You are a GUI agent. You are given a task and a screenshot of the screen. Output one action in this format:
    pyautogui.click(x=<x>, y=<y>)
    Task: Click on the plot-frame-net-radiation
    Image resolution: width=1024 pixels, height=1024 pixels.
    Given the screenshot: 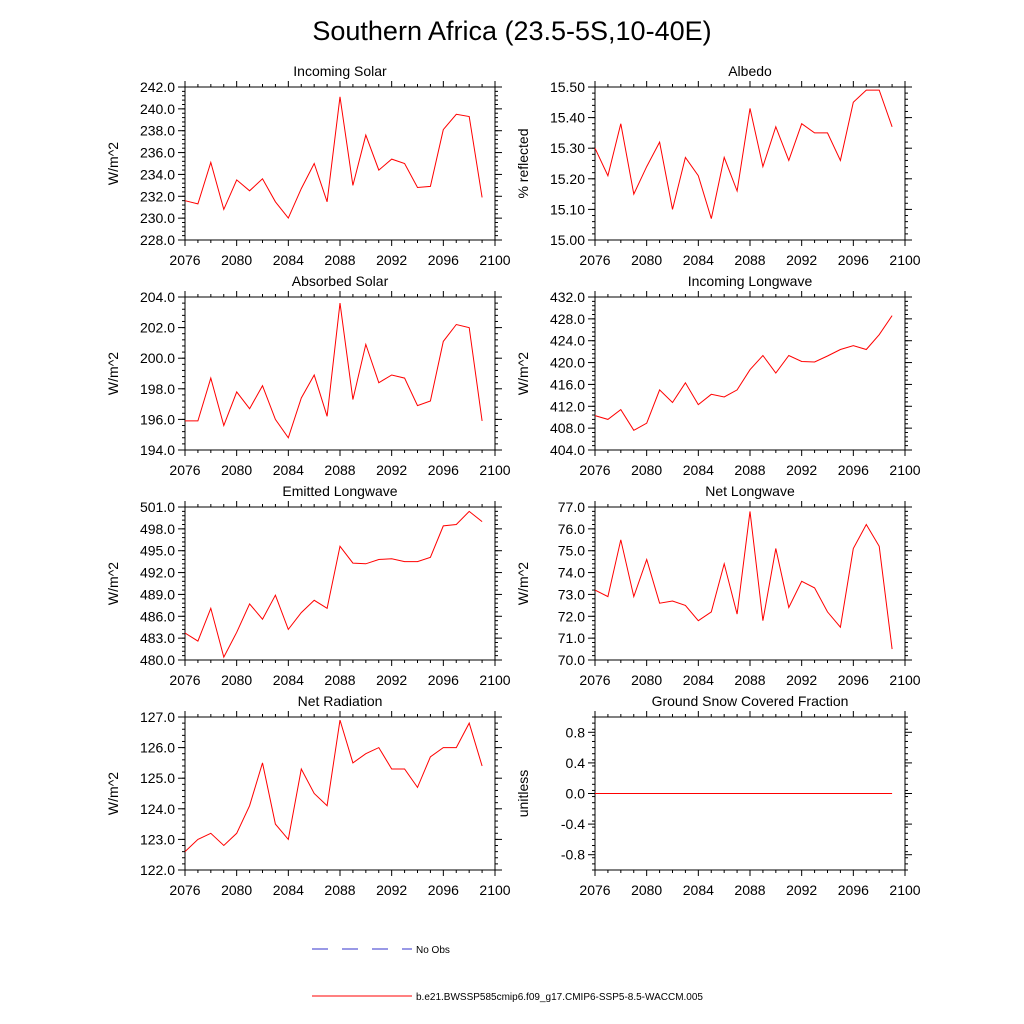 What is the action you would take?
    pyautogui.click(x=340, y=793)
    